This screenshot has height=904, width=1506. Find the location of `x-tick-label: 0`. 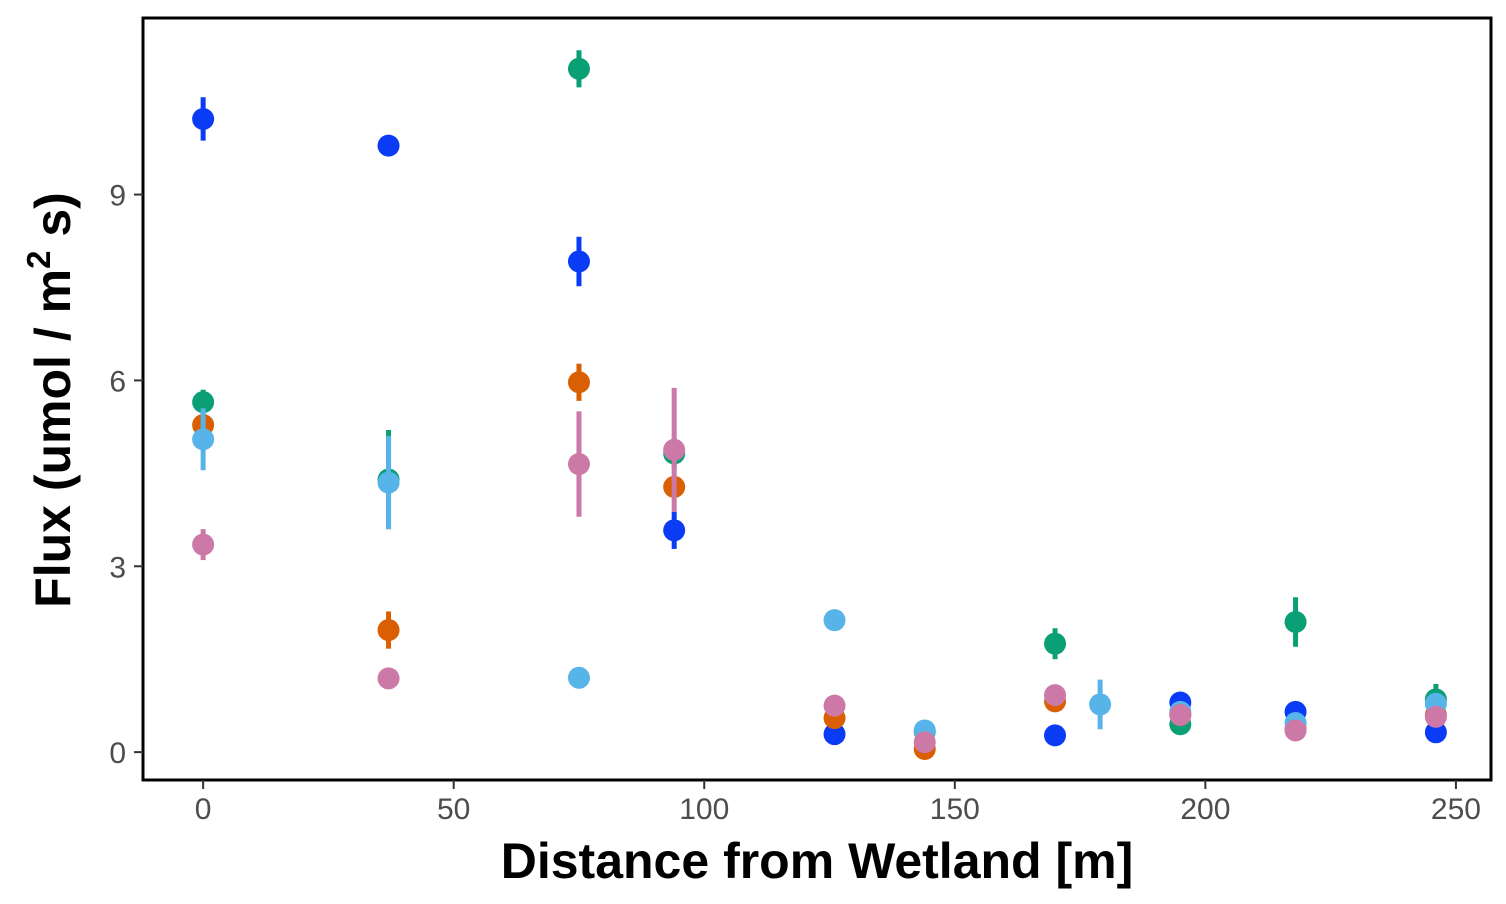

x-tick-label: 0 is located at coordinates (203, 809).